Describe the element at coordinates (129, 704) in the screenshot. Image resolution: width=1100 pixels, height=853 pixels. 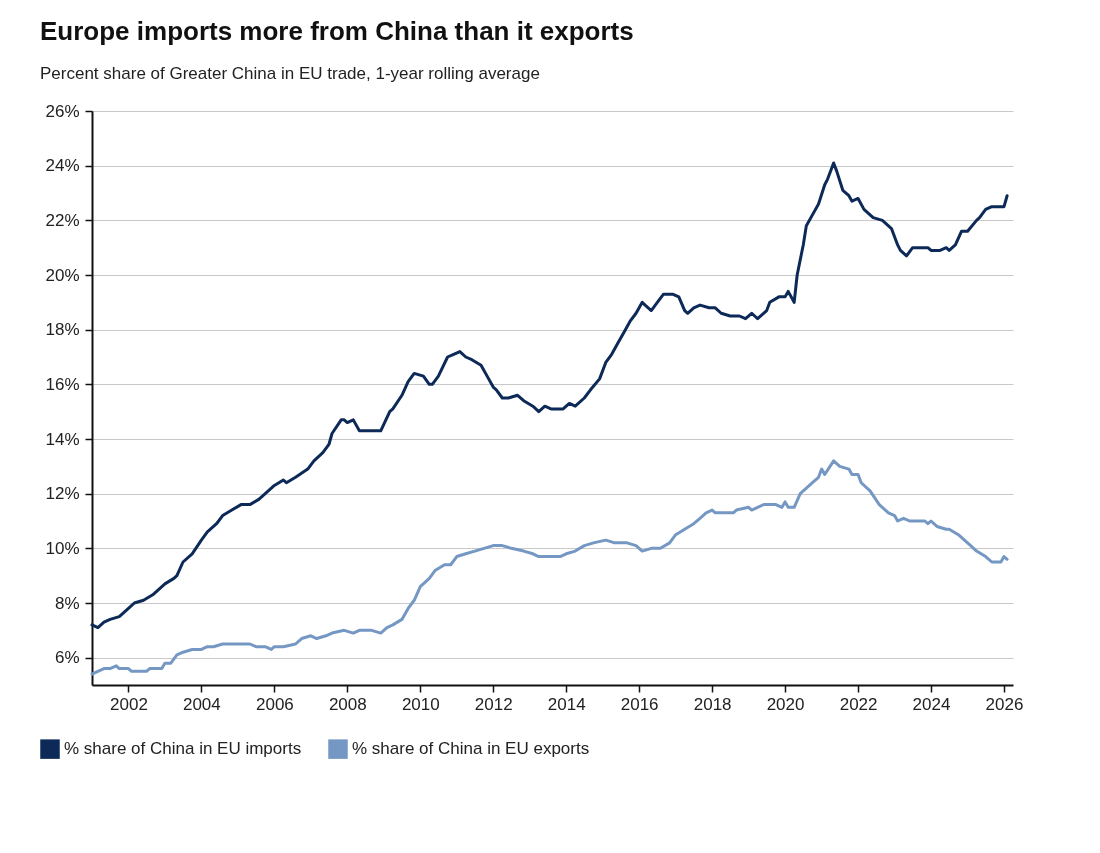
I see `x-tick-label: 2002` at that location.